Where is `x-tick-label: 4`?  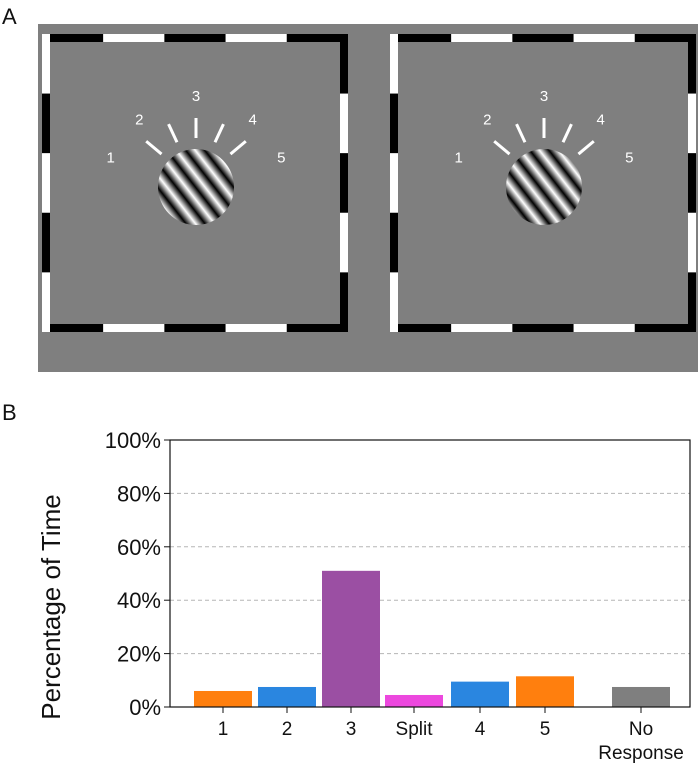
x-tick-label: 4 is located at coordinates (480, 729).